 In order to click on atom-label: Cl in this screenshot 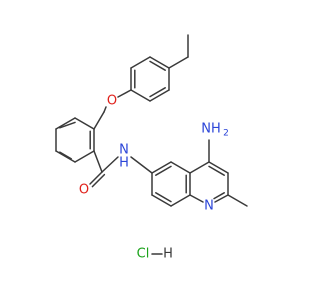, I will do `click(143, 254)`.